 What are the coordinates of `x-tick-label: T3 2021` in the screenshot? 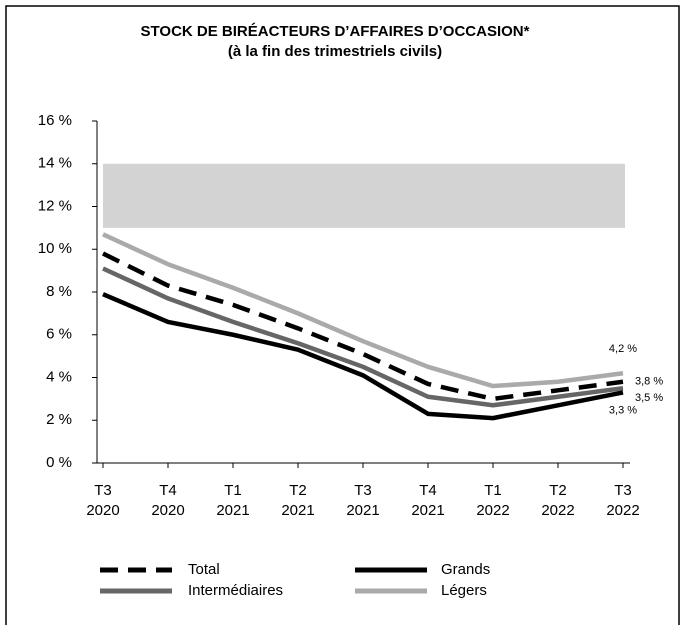 It's located at (363, 500).